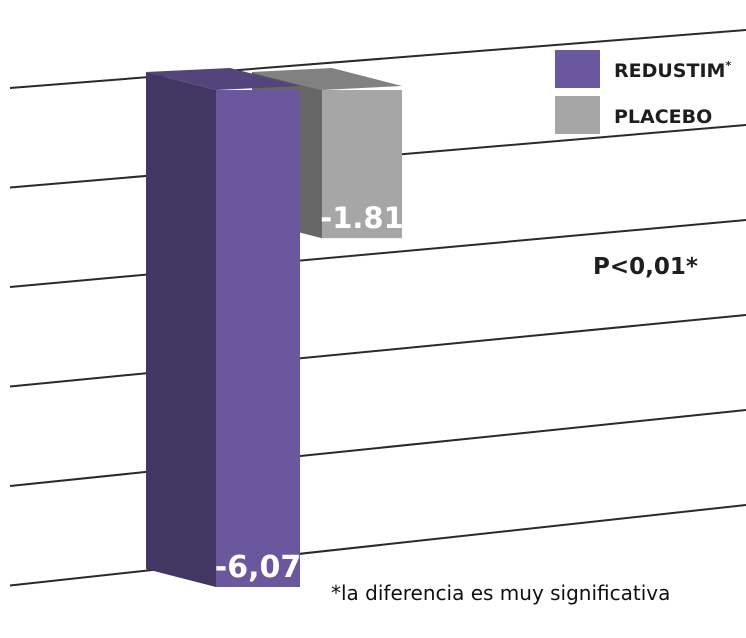 This screenshot has width=746, height=638. What do you see at coordinates (258, 567) in the screenshot?
I see `data-label: -6,07` at bounding box center [258, 567].